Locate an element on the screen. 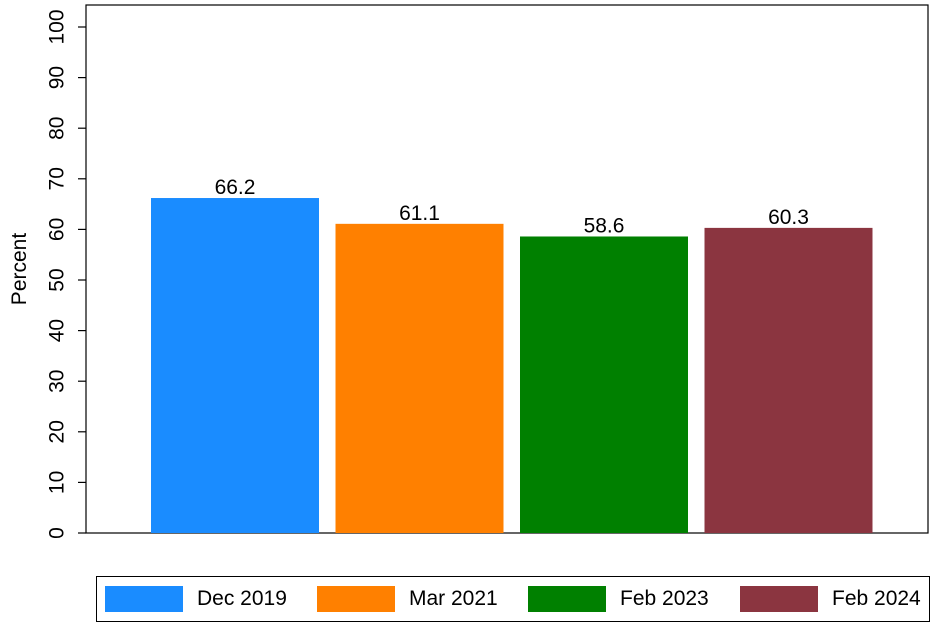  legend-item-feb-2024: Feb 2024 is located at coordinates (830, 599).